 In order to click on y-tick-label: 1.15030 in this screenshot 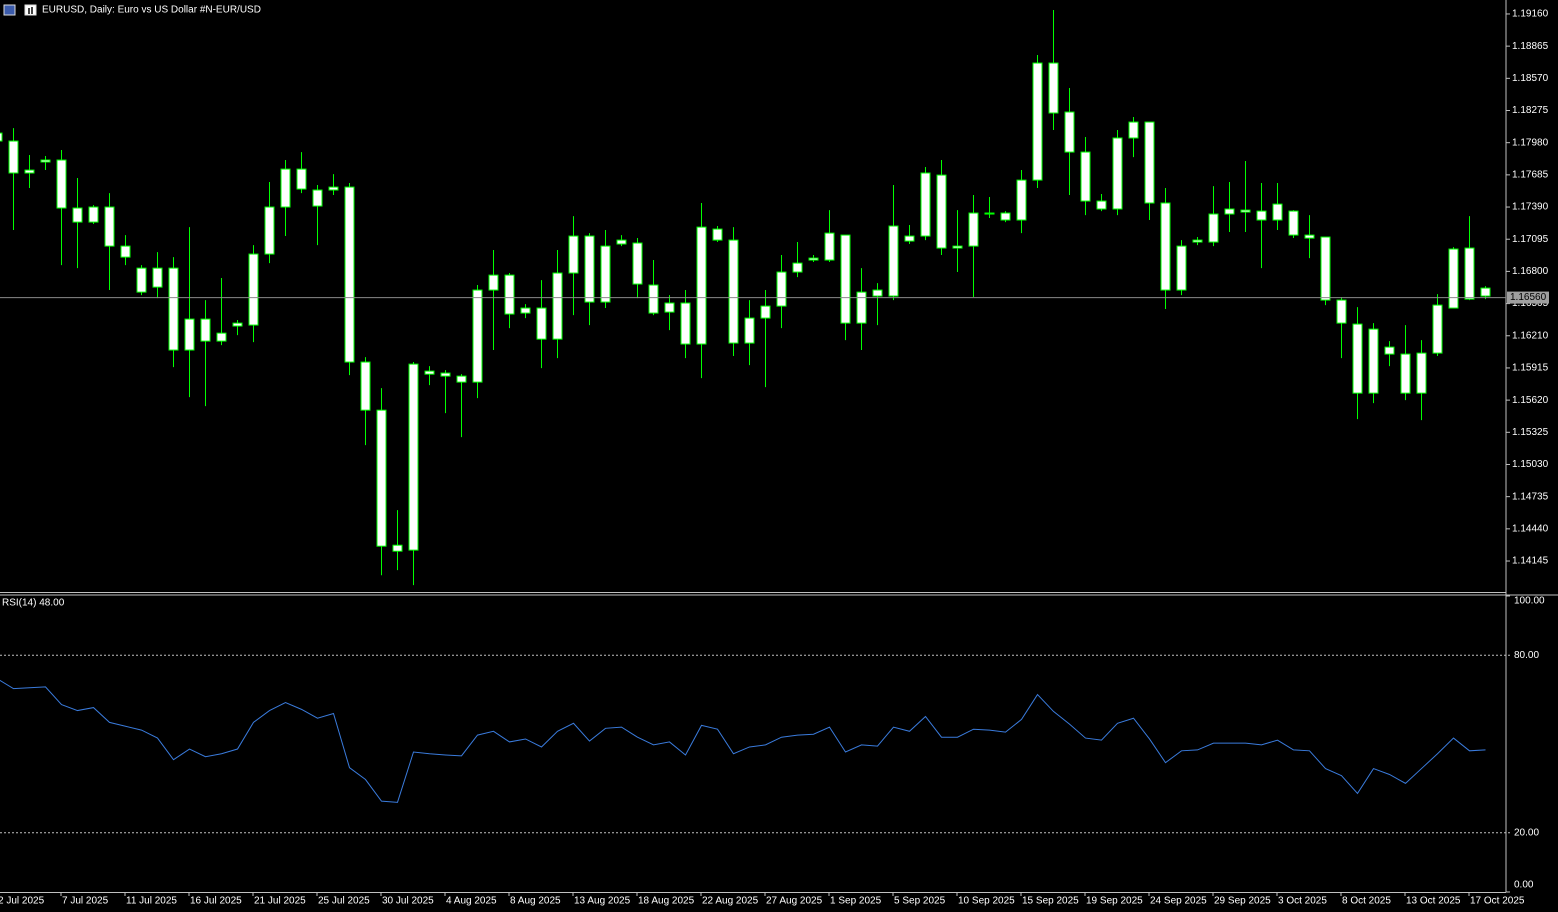, I will do `click(1530, 464)`.